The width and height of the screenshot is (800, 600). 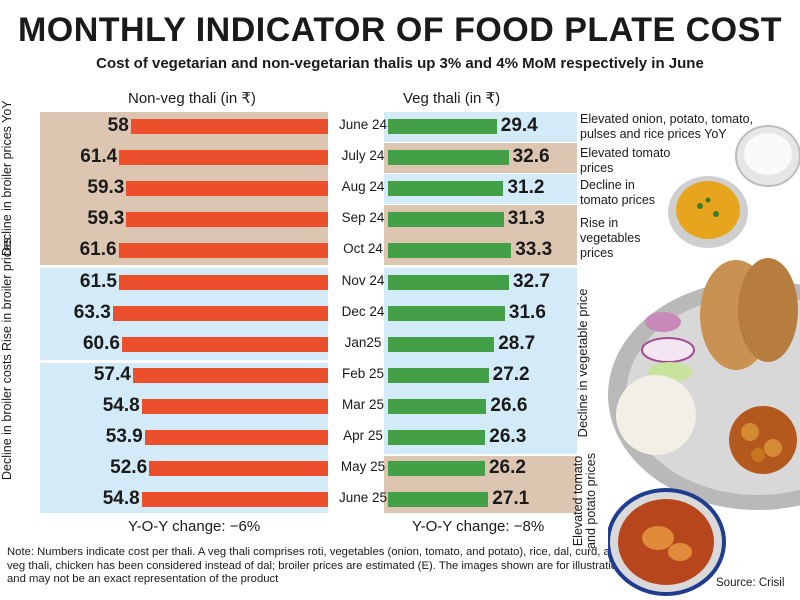 What do you see at coordinates (517, 343) in the screenshot?
I see `veg-value-label: 28.7` at bounding box center [517, 343].